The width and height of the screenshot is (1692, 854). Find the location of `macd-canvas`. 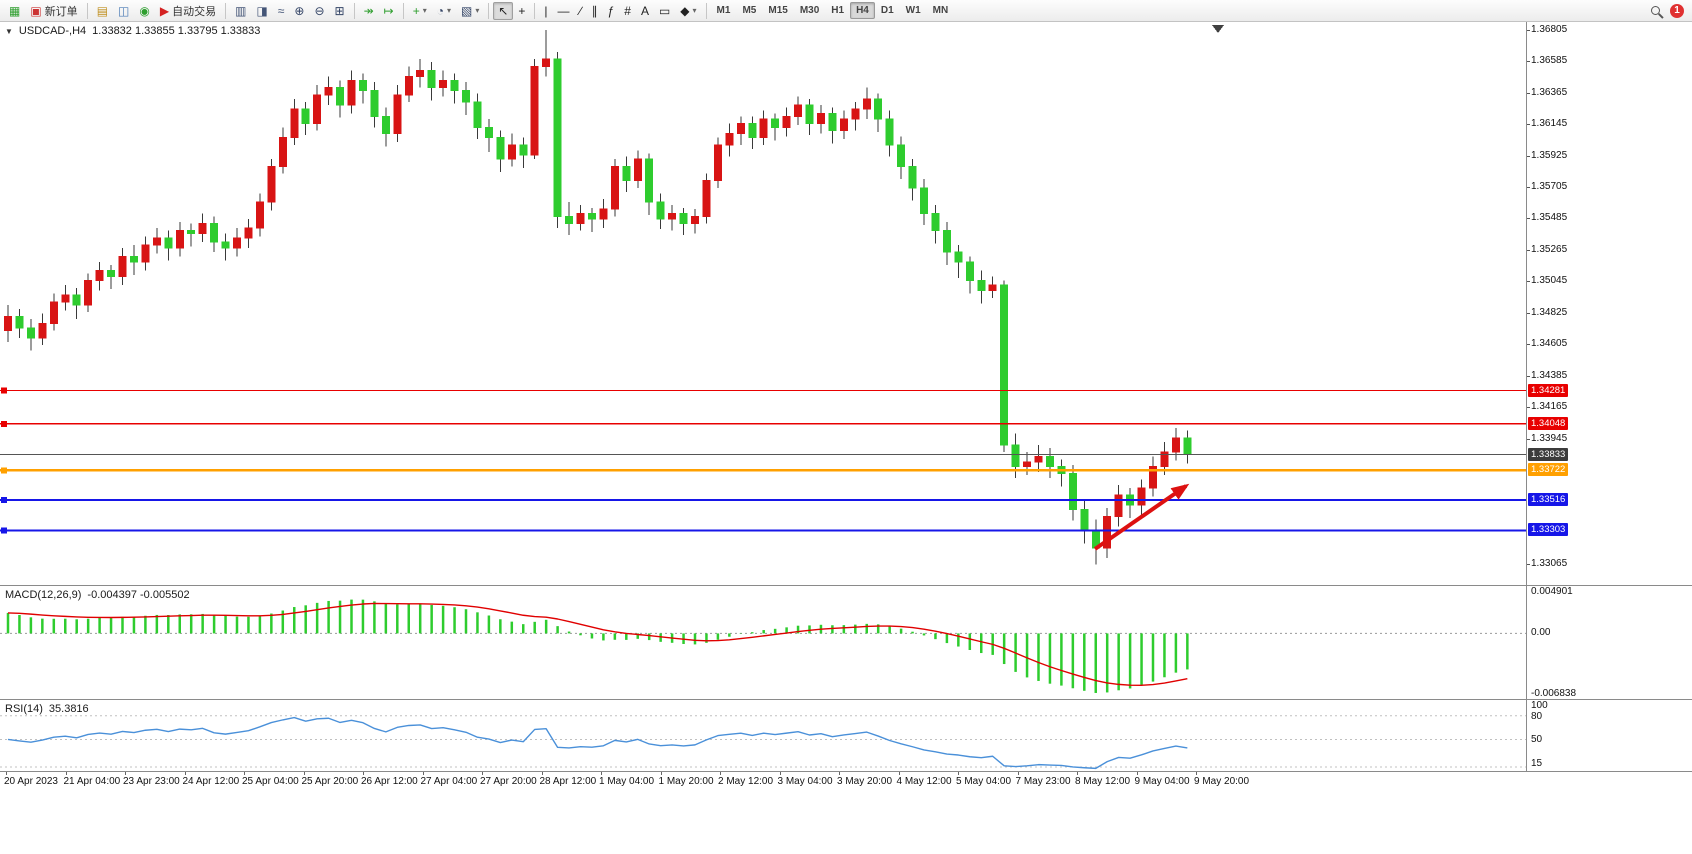

macd-canvas is located at coordinates (763, 642).